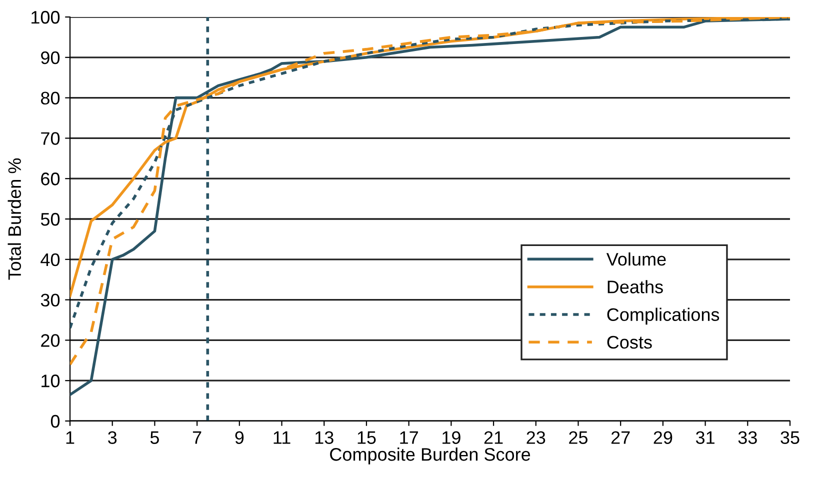 The height and width of the screenshot is (478, 813). Describe the element at coordinates (55, 421) in the screenshot. I see `y-tick-label: 0` at that location.